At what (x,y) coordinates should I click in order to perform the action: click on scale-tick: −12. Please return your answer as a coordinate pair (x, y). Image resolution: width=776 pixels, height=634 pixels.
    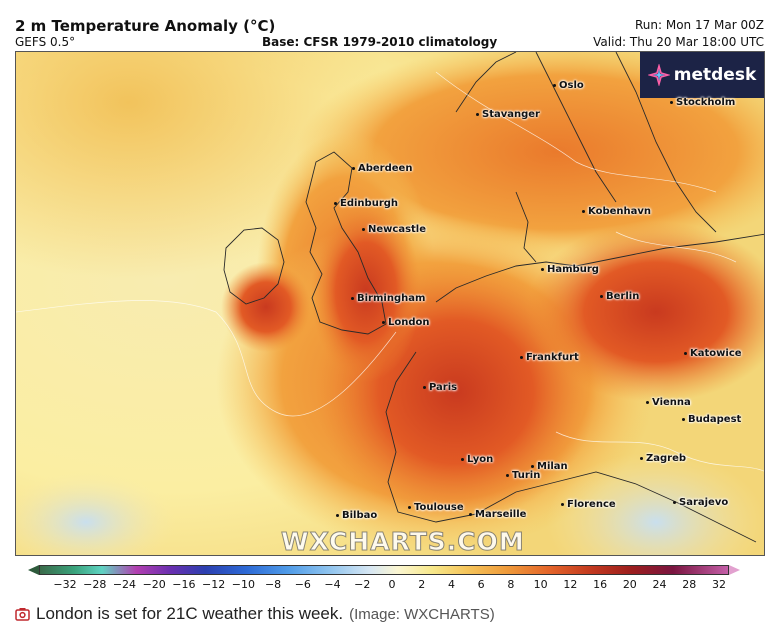
    Looking at the image, I should click on (214, 584).